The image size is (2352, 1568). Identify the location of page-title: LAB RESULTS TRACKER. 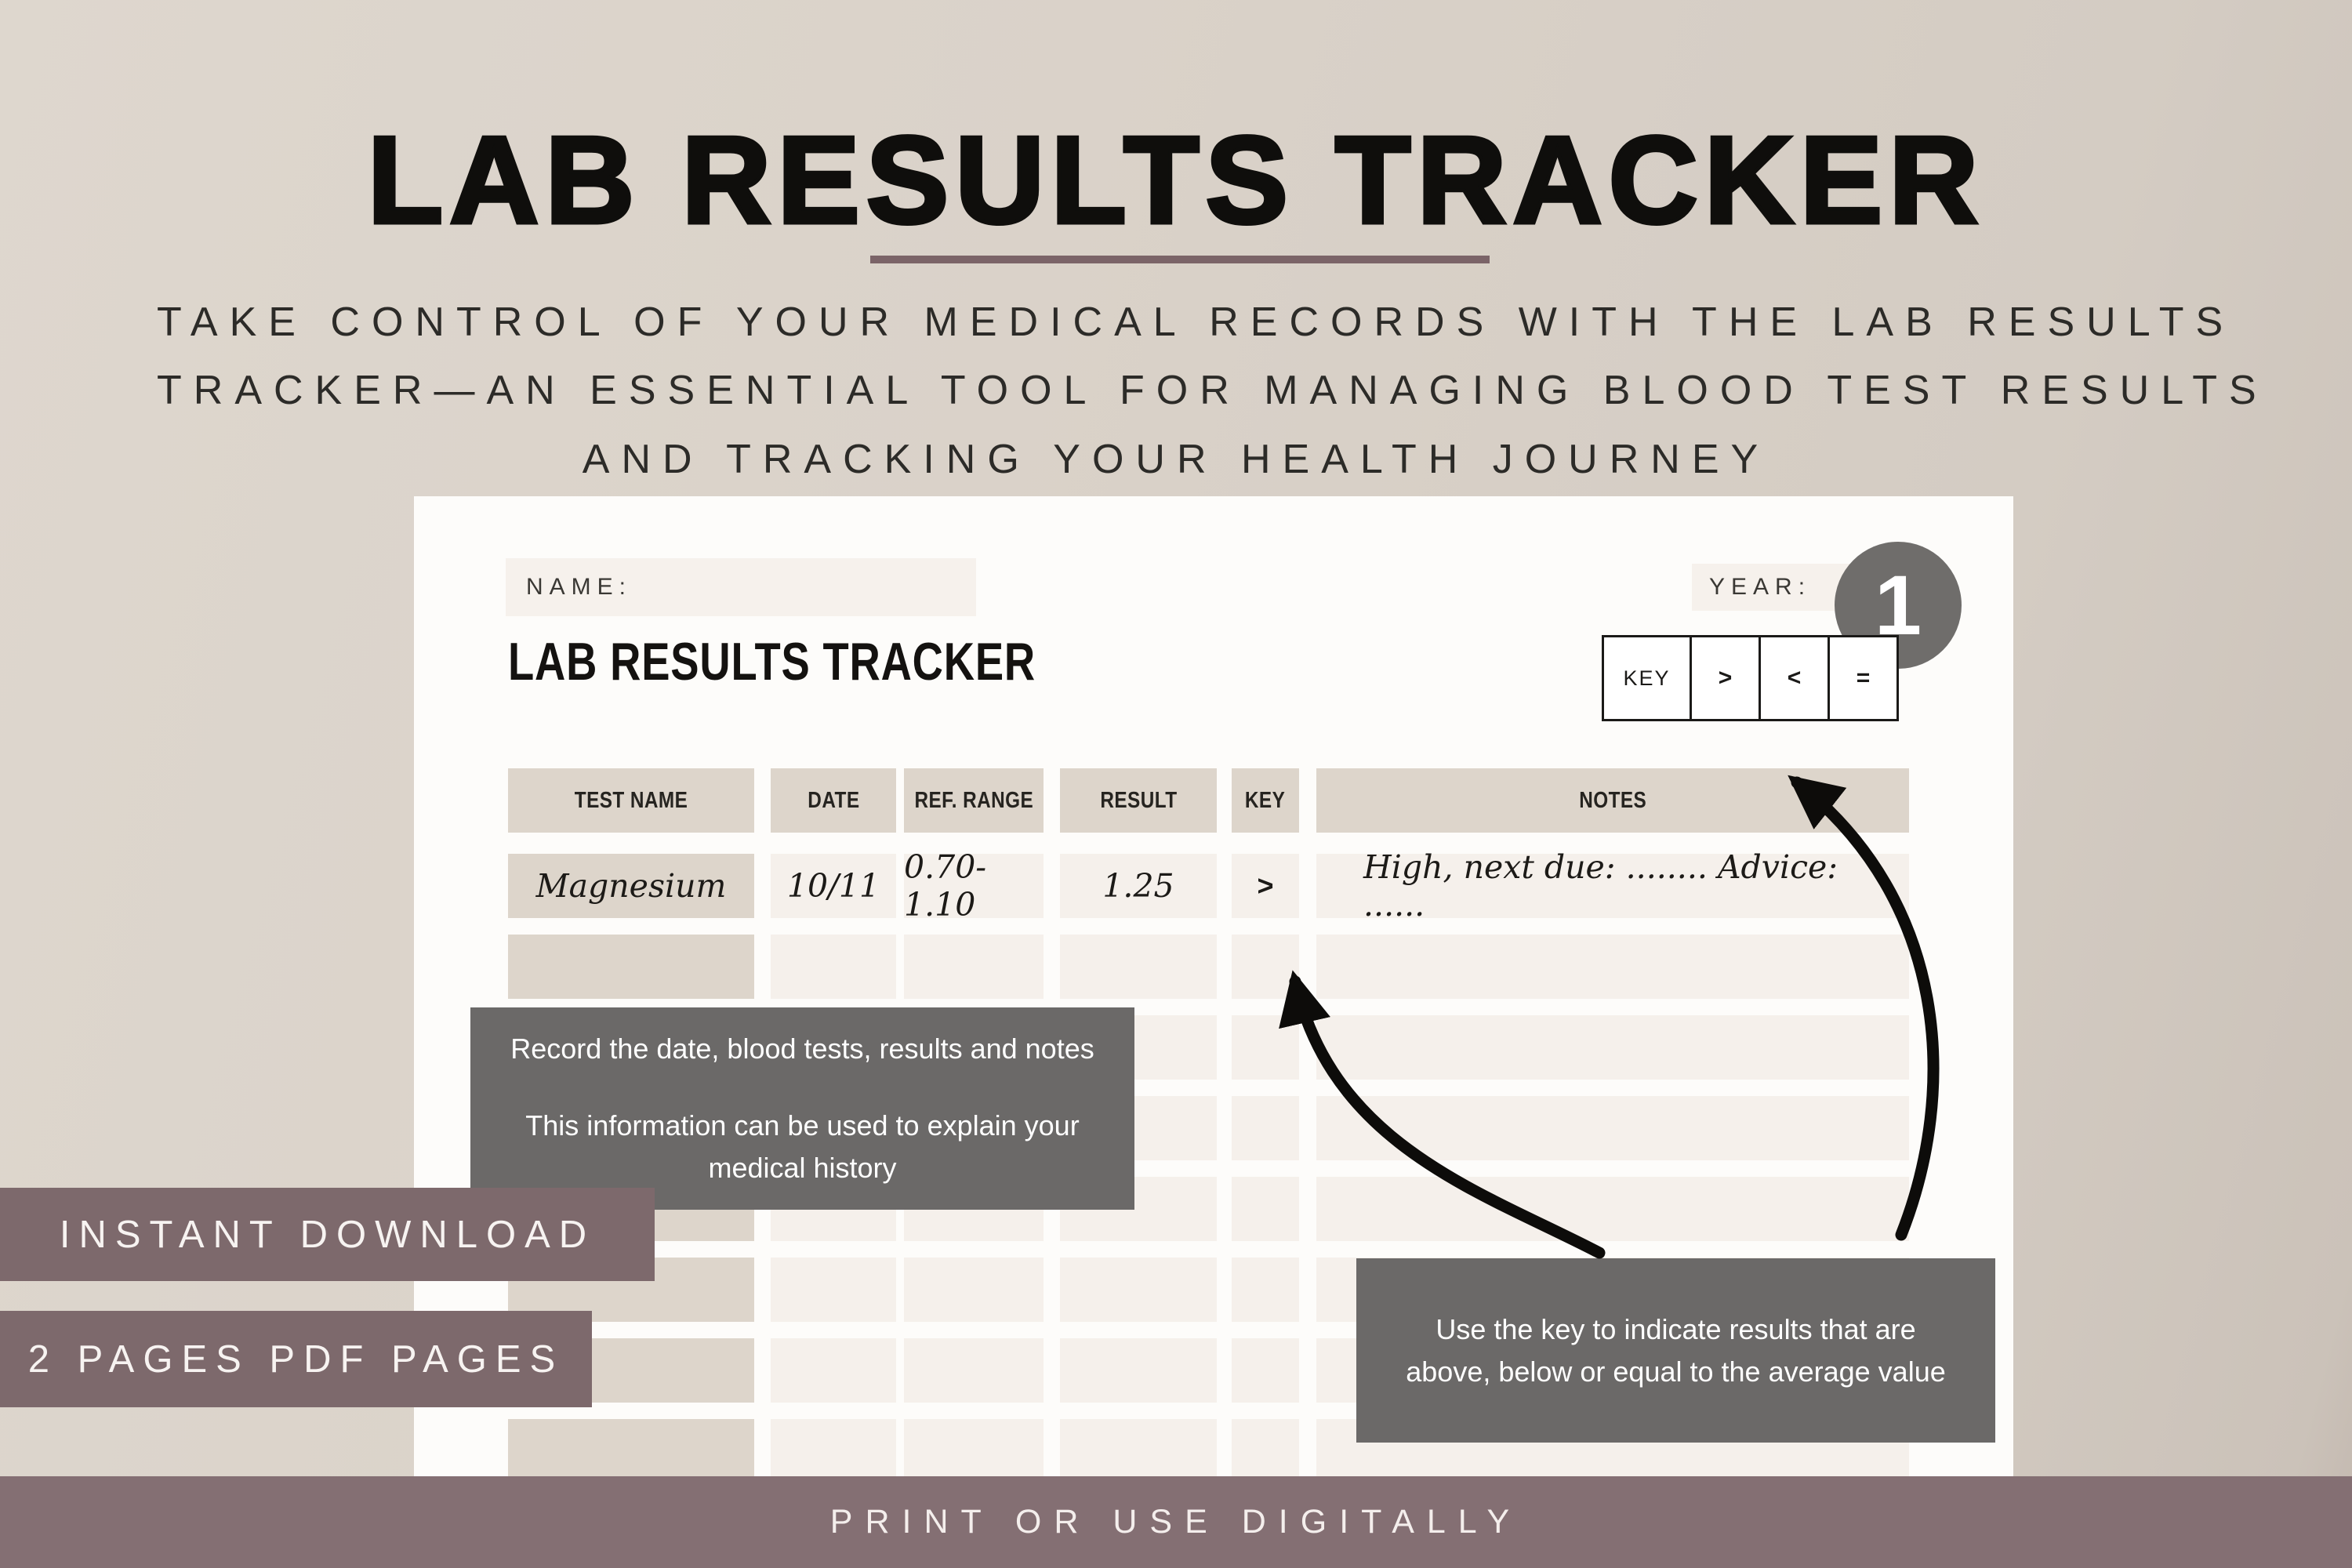
(1175, 181).